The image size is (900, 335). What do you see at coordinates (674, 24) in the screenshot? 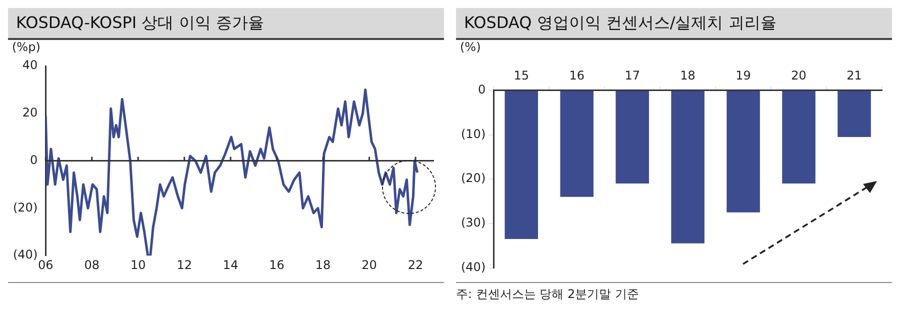
I see `chart-title: KOSDAQ 영업이익 컨센서스/실제치 괴리율` at bounding box center [674, 24].